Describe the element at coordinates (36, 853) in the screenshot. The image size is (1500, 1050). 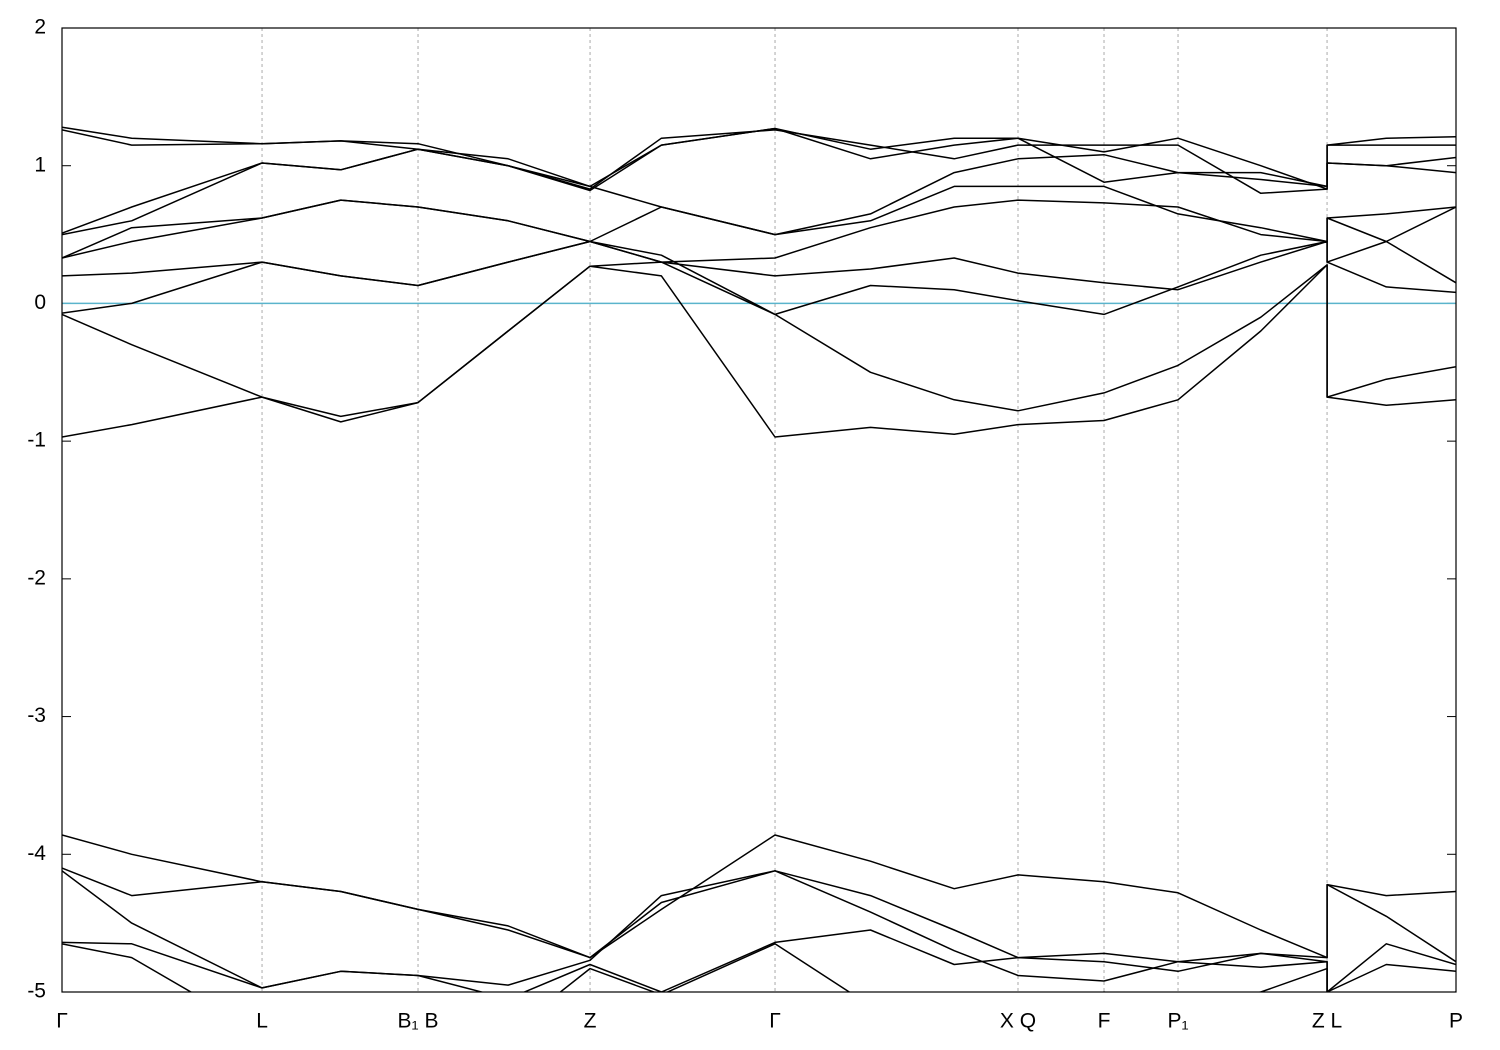
I see `y-tick-label: -4` at that location.